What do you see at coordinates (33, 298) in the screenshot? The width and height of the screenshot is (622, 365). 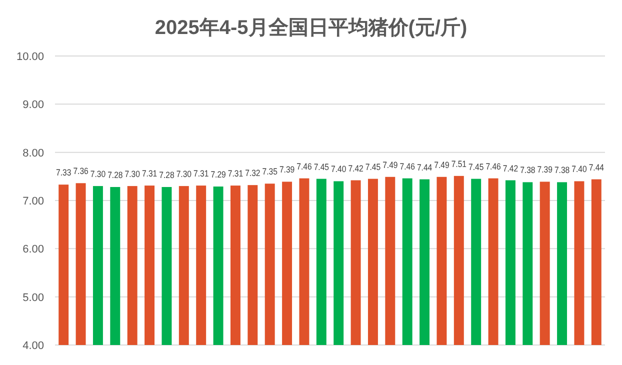 I see `y-tick-label: 5.00` at bounding box center [33, 298].